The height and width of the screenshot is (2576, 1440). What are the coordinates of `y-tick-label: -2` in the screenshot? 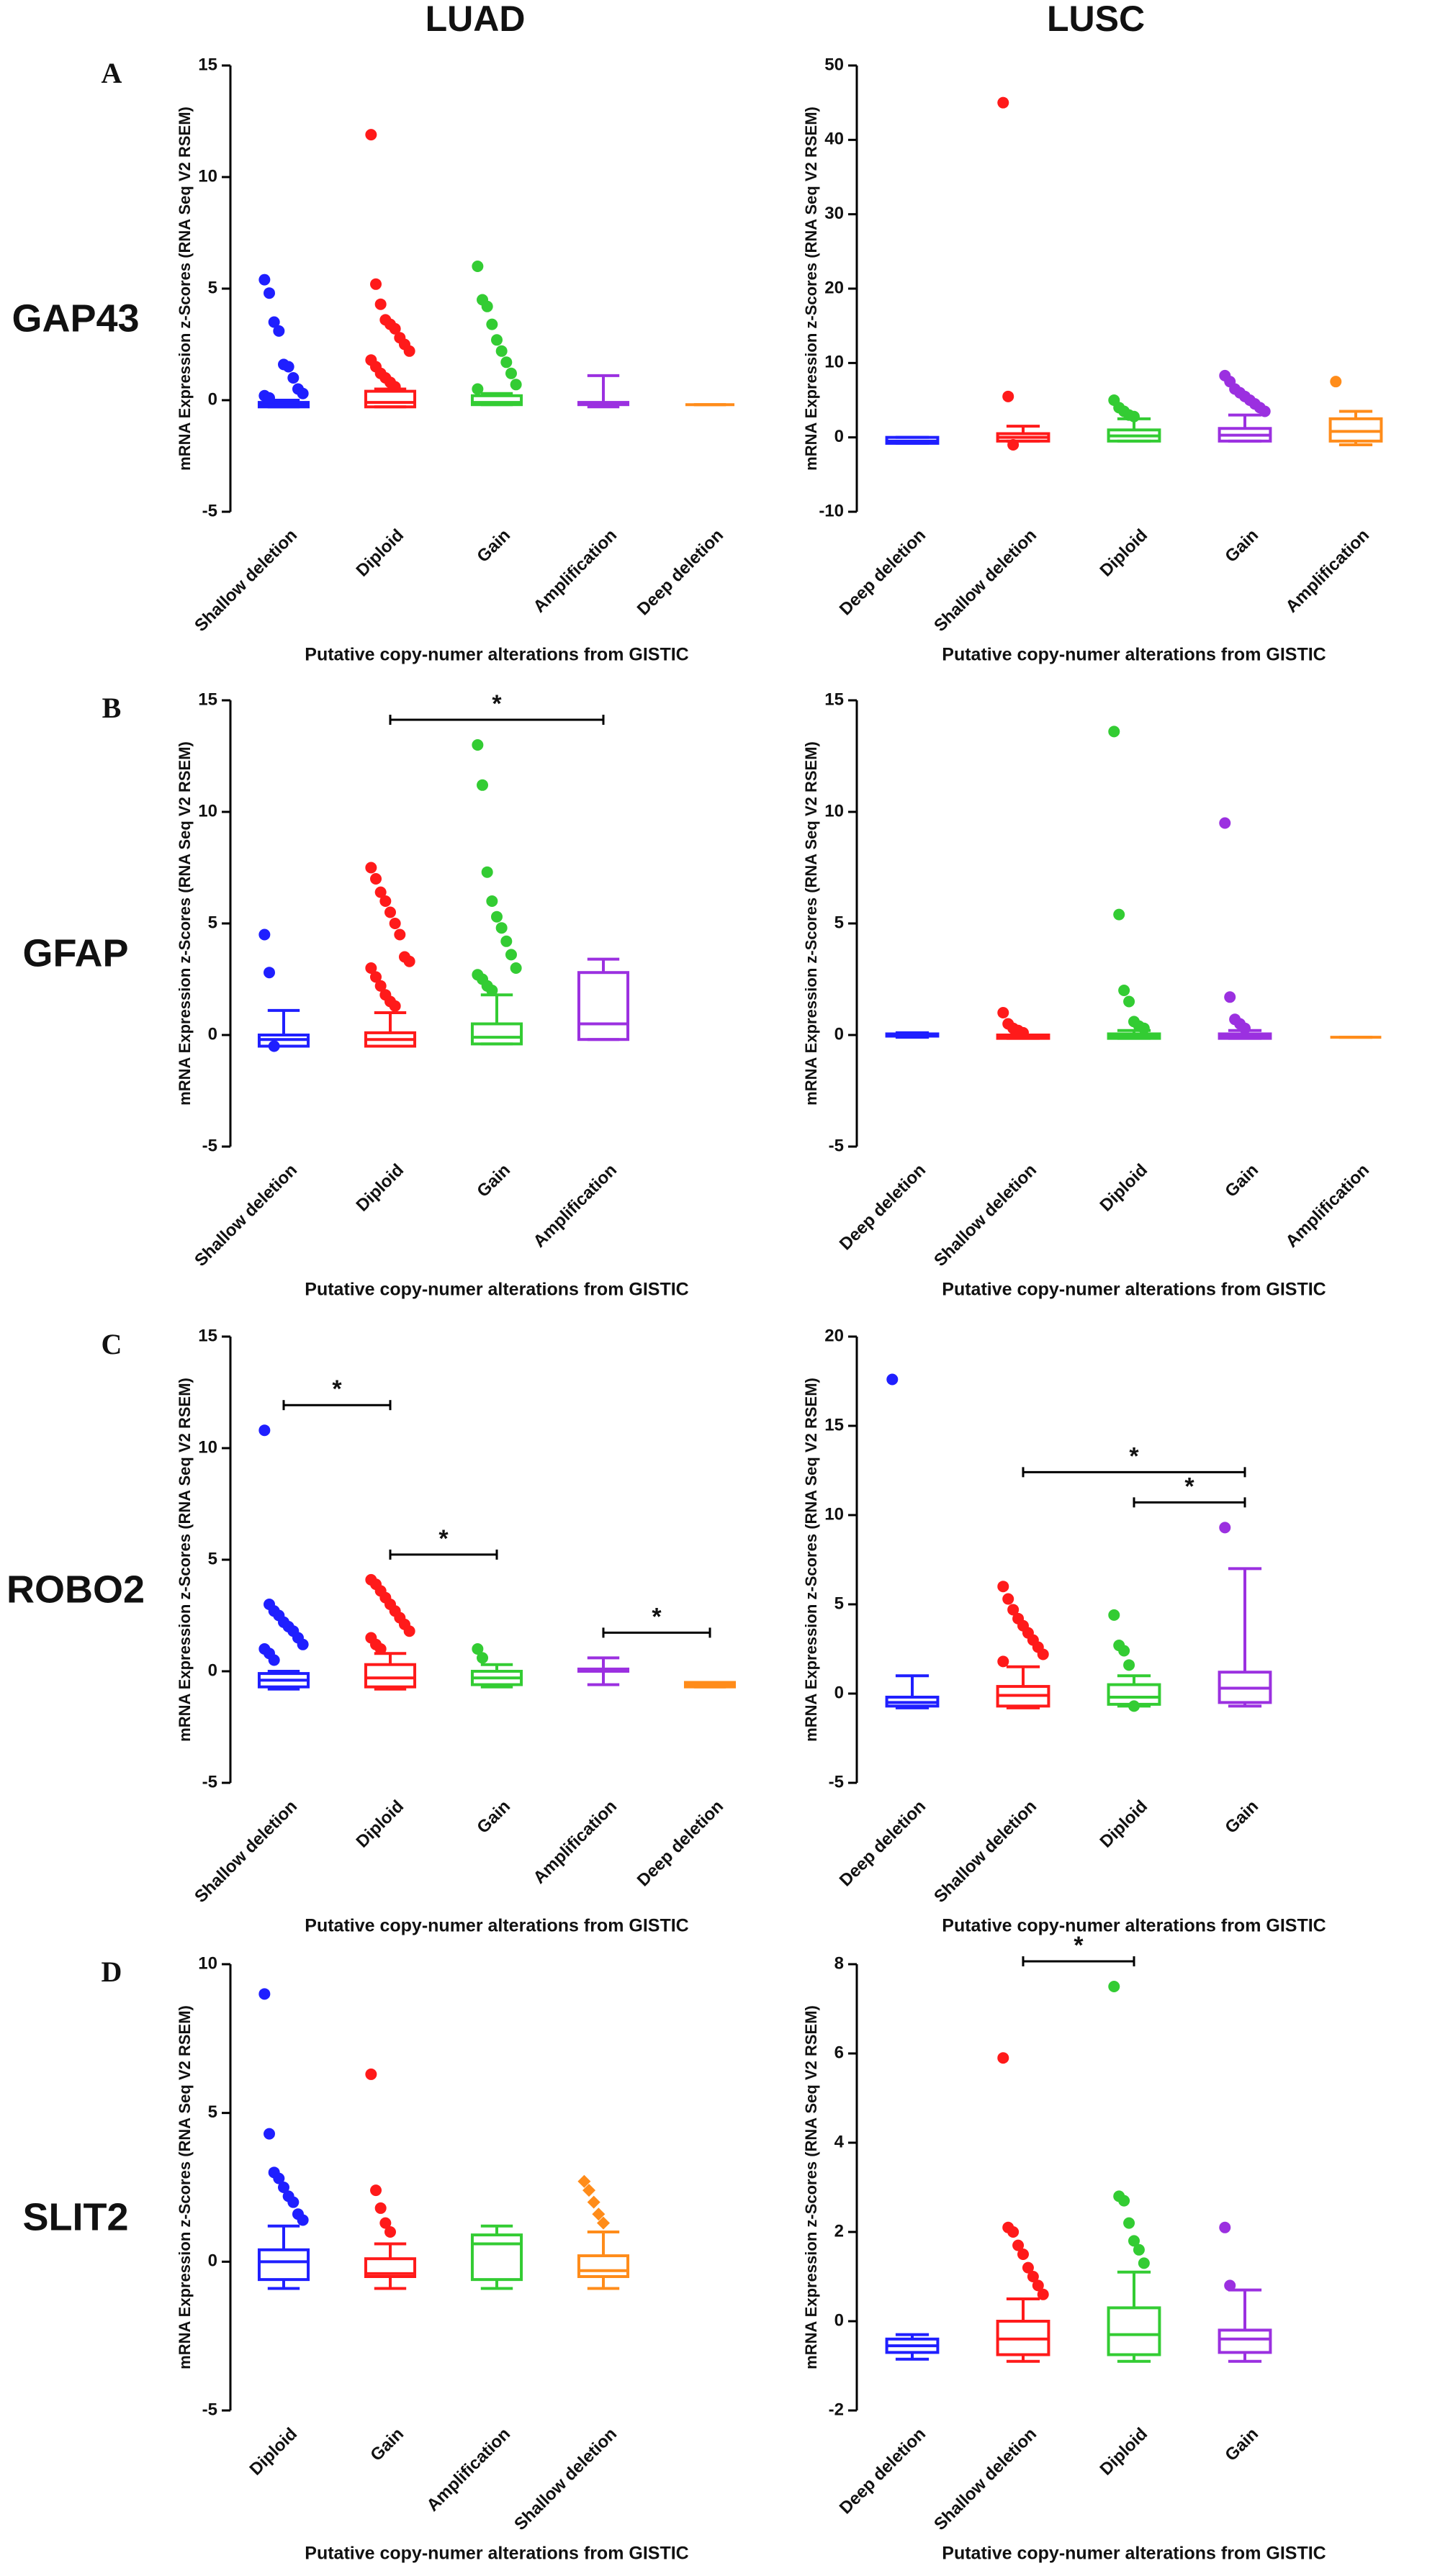 It's located at (836, 2409).